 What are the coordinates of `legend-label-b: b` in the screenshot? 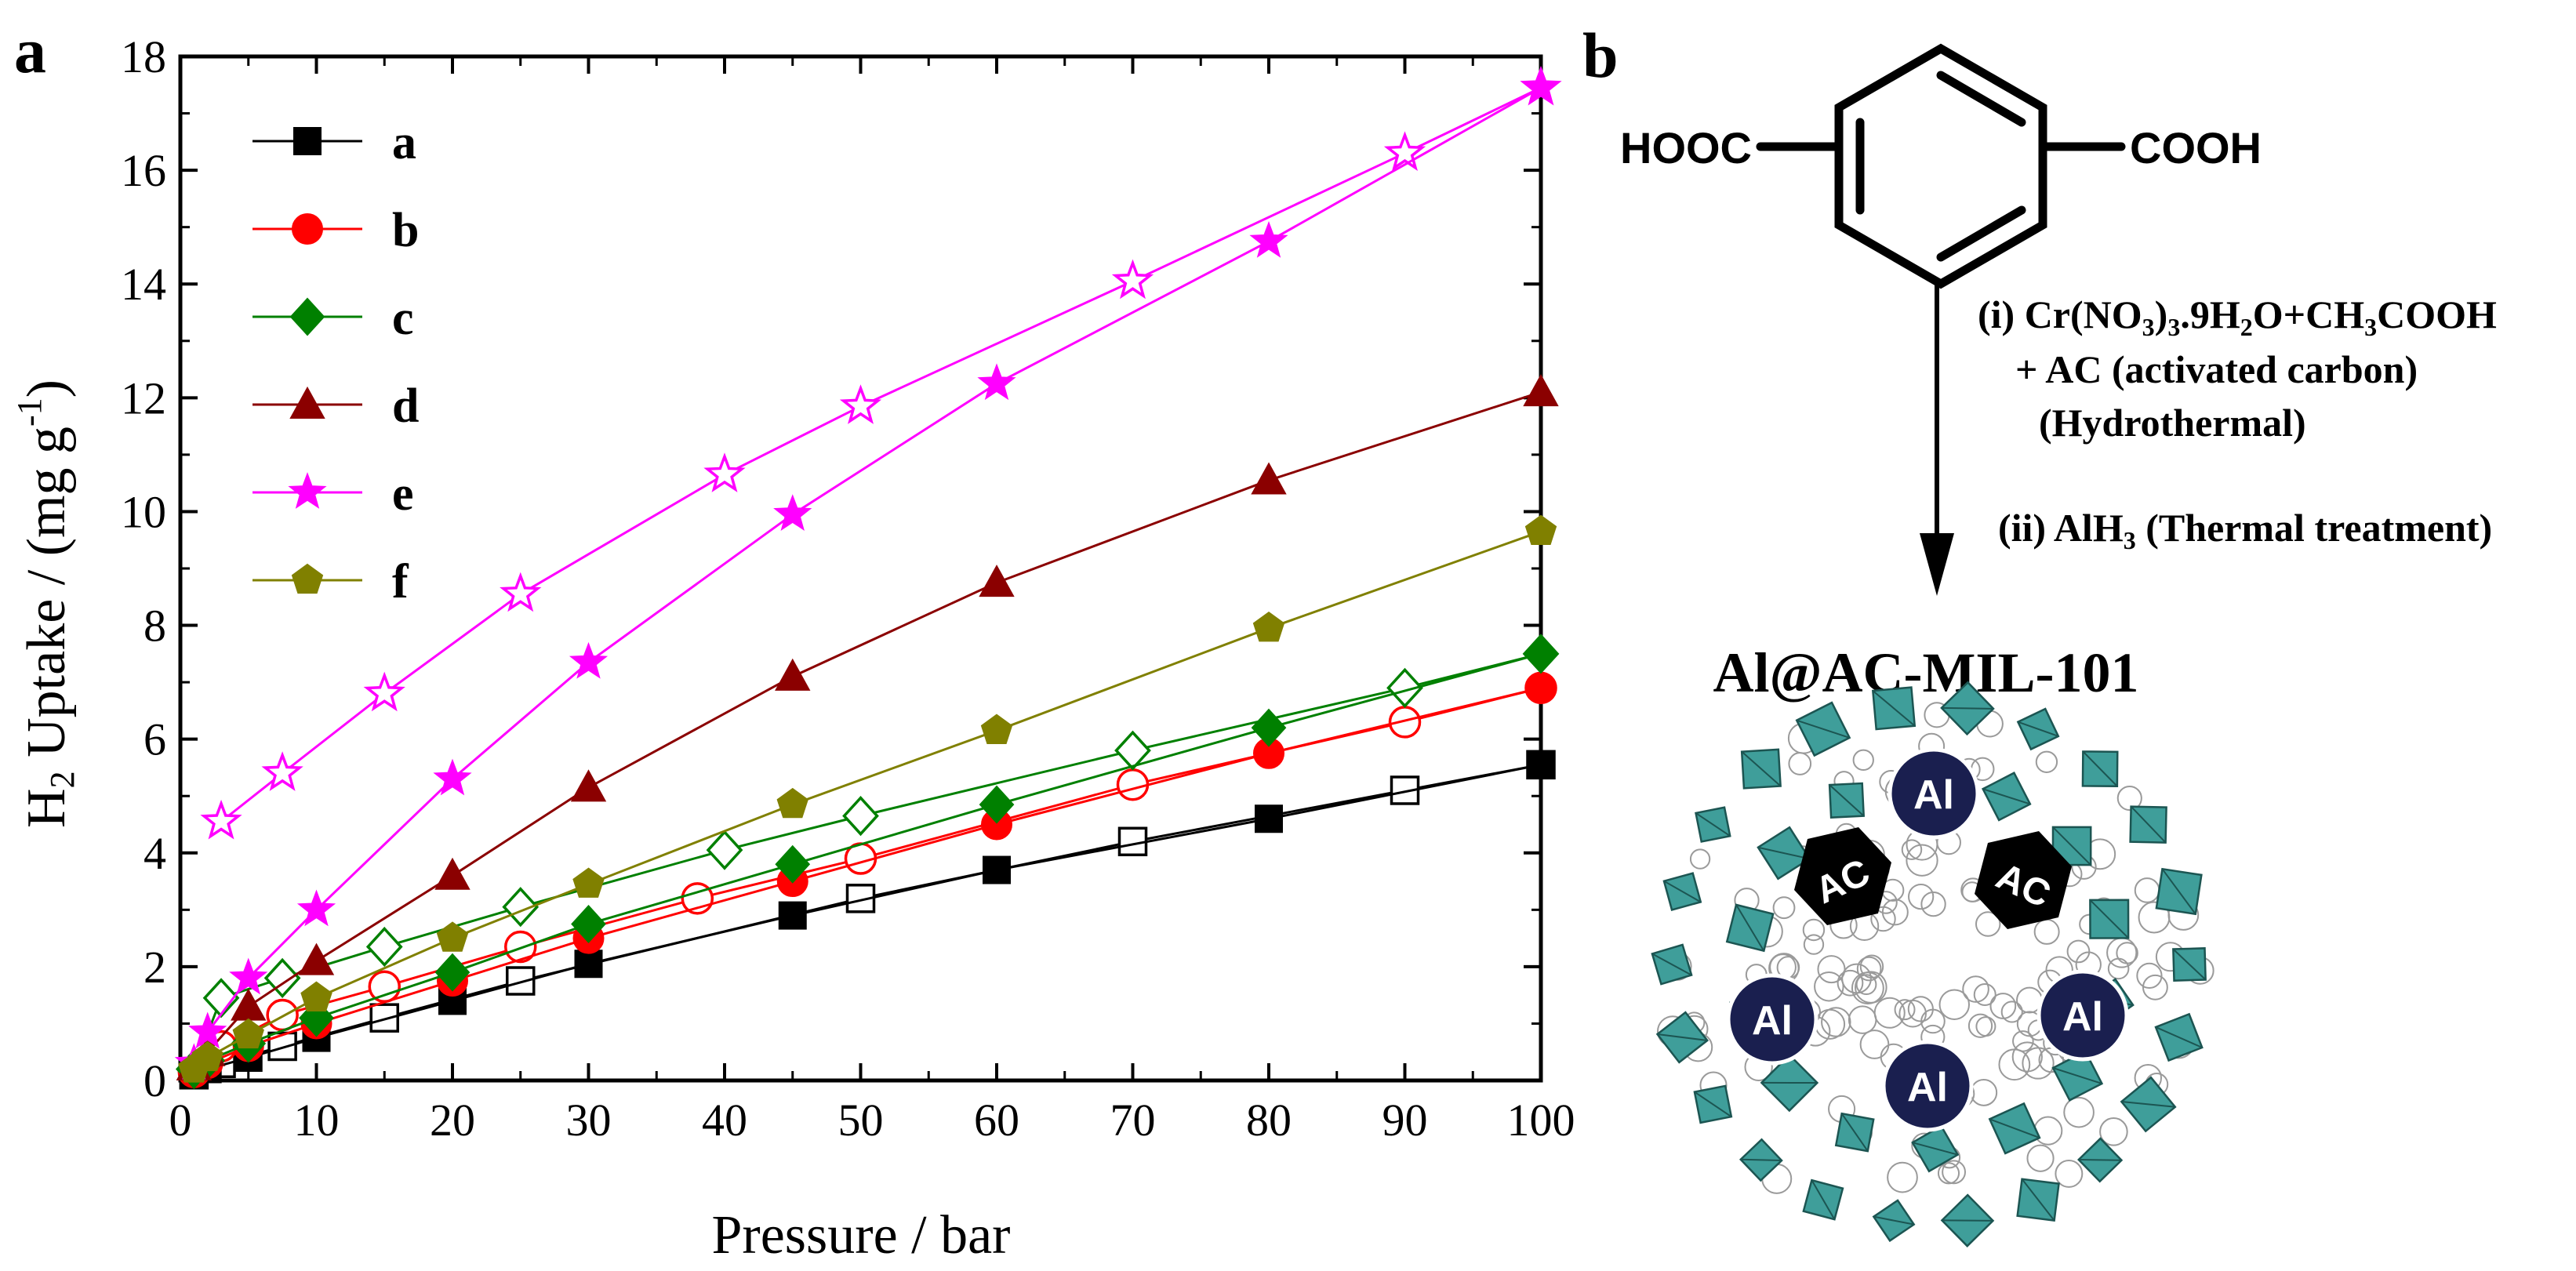 It's located at (405, 230).